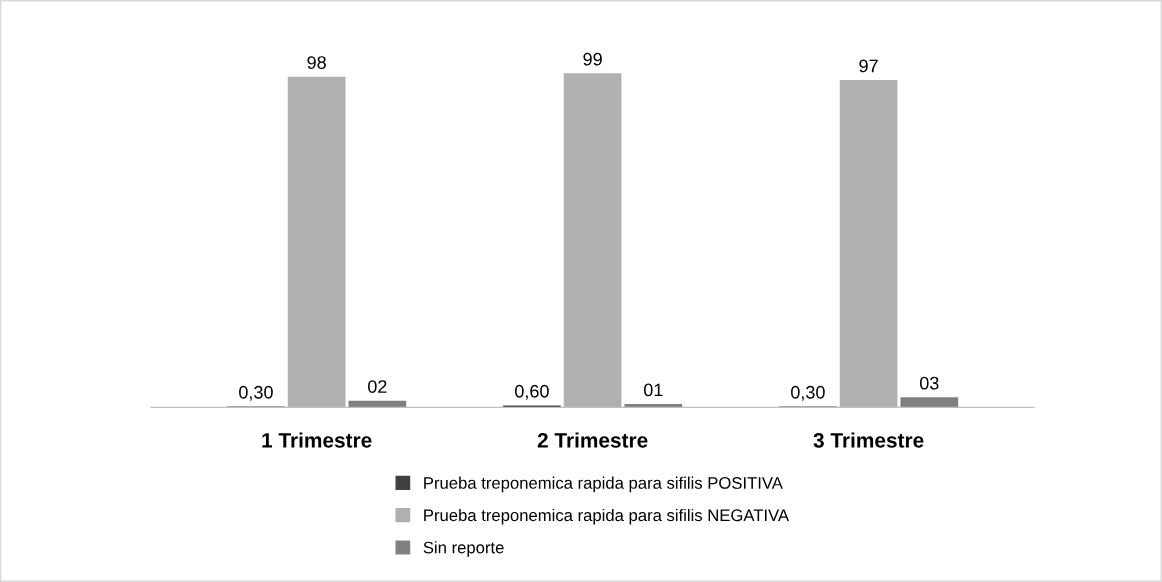 This screenshot has height=582, width=1162. What do you see at coordinates (316, 62) in the screenshot?
I see `data-label: 98` at bounding box center [316, 62].